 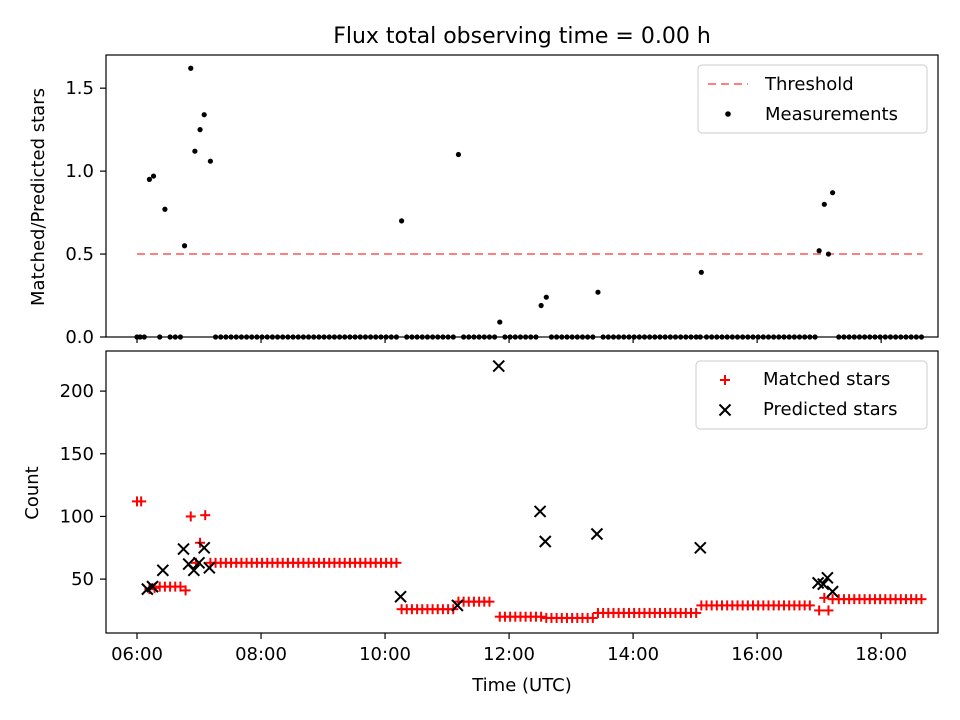 What do you see at coordinates (79, 171) in the screenshot?
I see `y-tick-label: 1.0` at bounding box center [79, 171].